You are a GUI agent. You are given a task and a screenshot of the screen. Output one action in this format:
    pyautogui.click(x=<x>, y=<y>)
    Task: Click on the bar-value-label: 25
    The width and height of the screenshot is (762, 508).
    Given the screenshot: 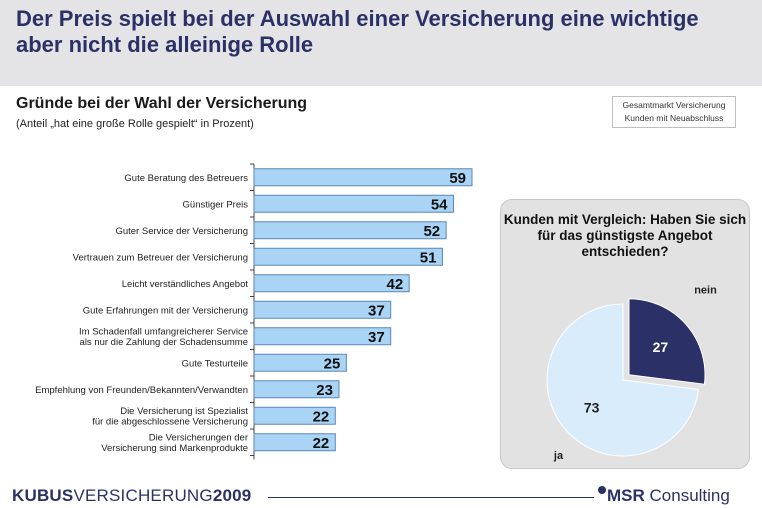 What is the action you would take?
    pyautogui.click(x=332, y=363)
    